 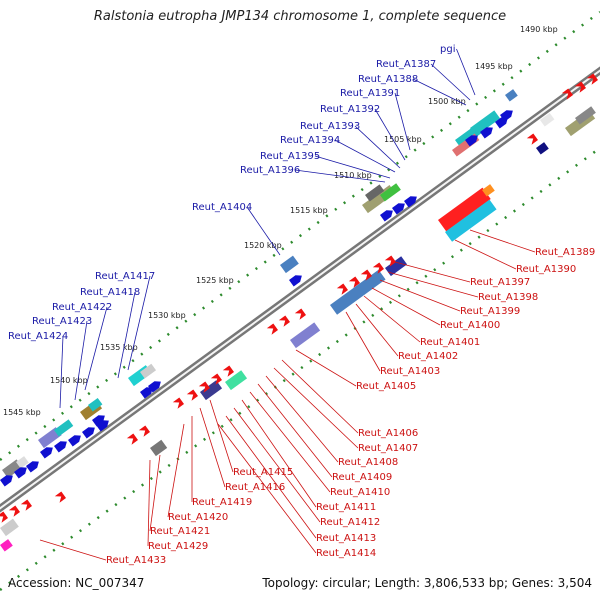 I want to click on gene-label-reverse: Reut_A1398, so click(x=508, y=297).